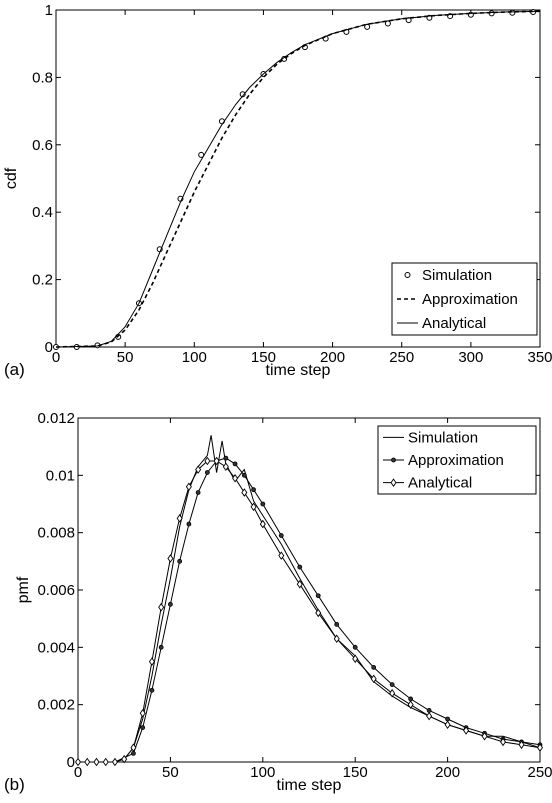 The height and width of the screenshot is (803, 552). I want to click on y-tick-label: 0.008, so click(56, 533).